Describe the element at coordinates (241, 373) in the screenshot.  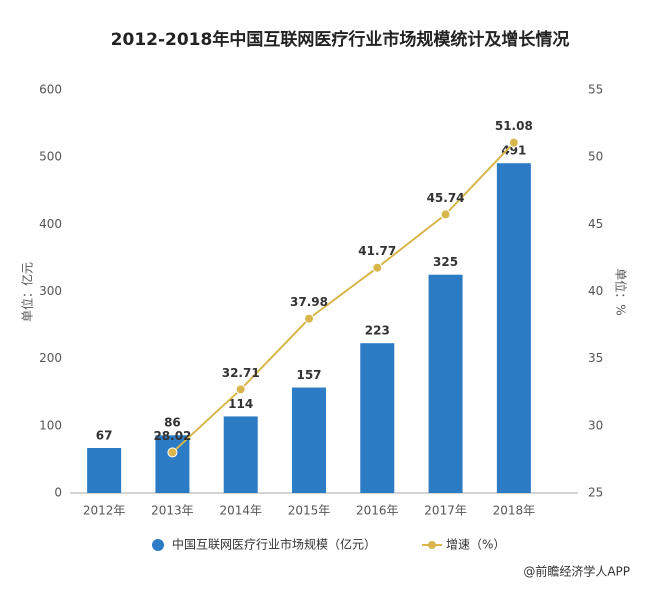
I see `line-value-label: 32.71` at that location.